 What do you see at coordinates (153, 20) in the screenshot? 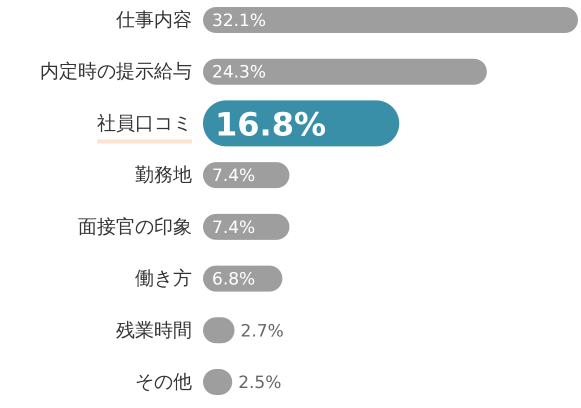
I see `y-tick-label: 仕事内容` at bounding box center [153, 20].